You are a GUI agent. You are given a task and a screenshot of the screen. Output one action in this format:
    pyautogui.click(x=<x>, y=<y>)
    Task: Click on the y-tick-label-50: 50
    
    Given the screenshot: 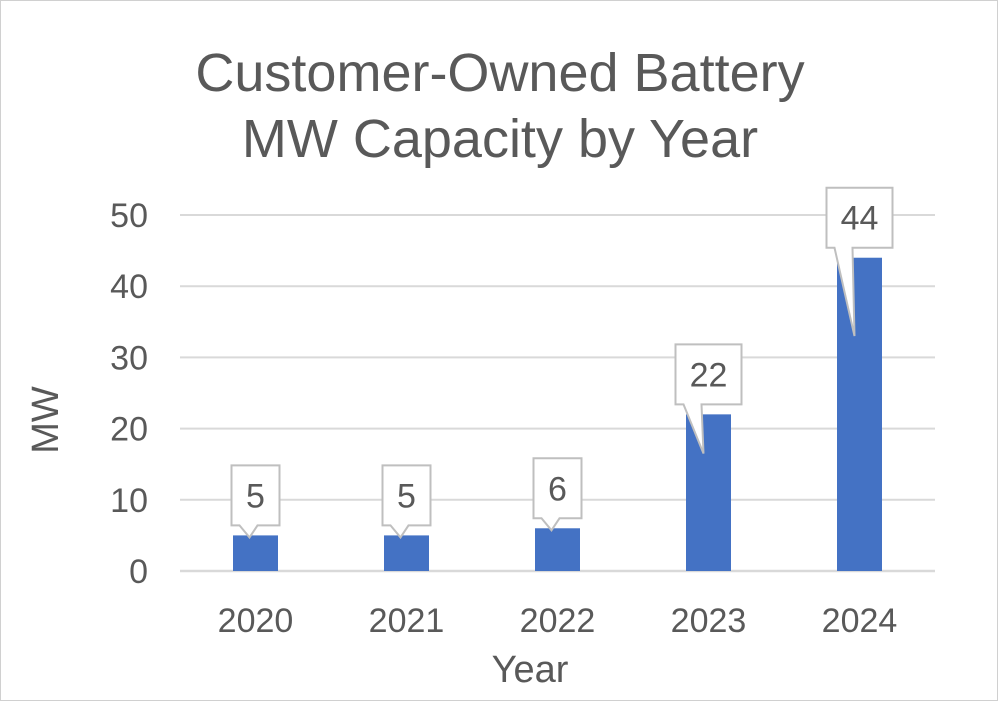 What is the action you would take?
    pyautogui.click(x=129, y=216)
    